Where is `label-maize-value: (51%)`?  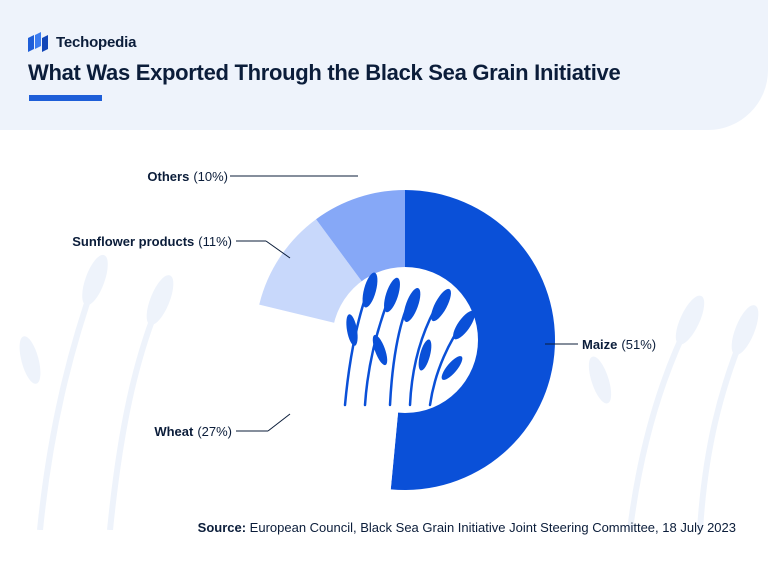
label-maize-value: (51%) is located at coordinates (638, 344).